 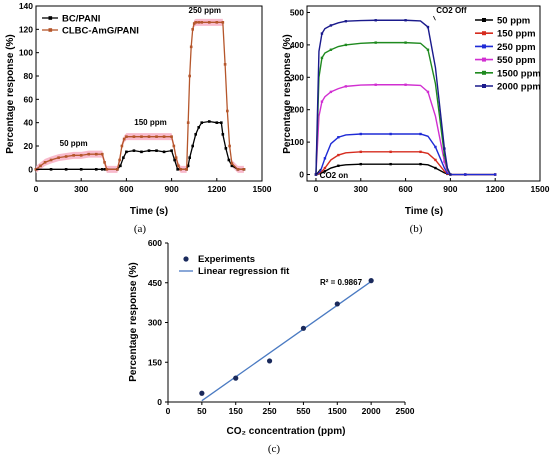 I want to click on panel-c-label: (c), so click(x=274, y=449).